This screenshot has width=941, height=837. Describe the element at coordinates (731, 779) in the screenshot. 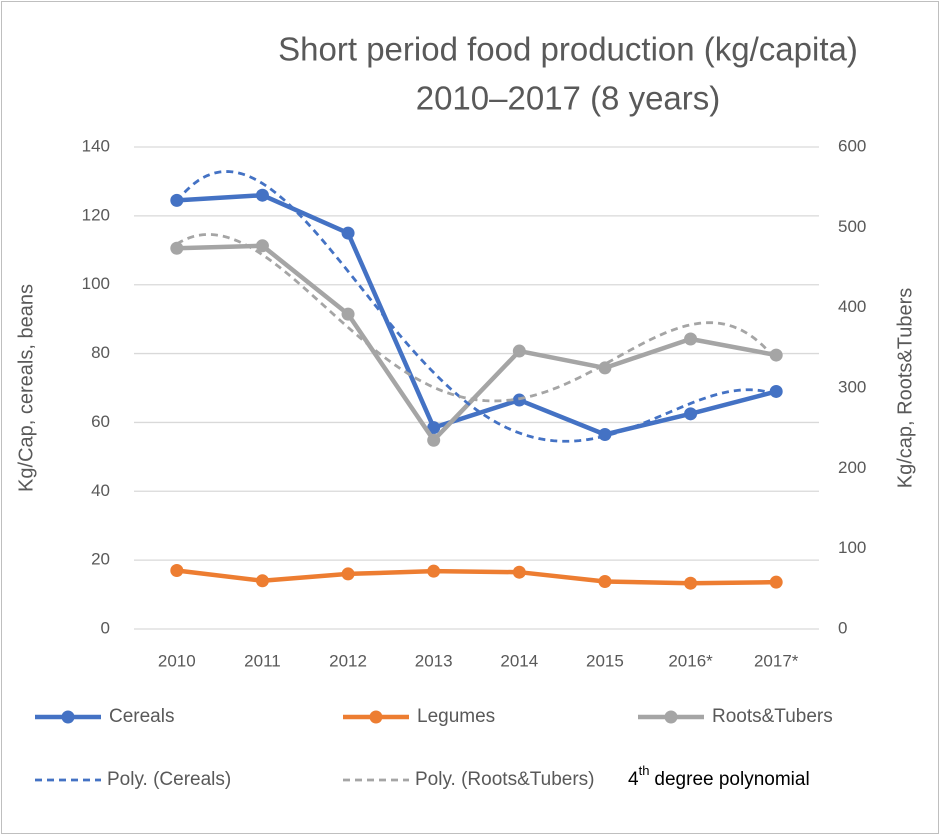

I see `annotation-text: degree polynomial` at that location.